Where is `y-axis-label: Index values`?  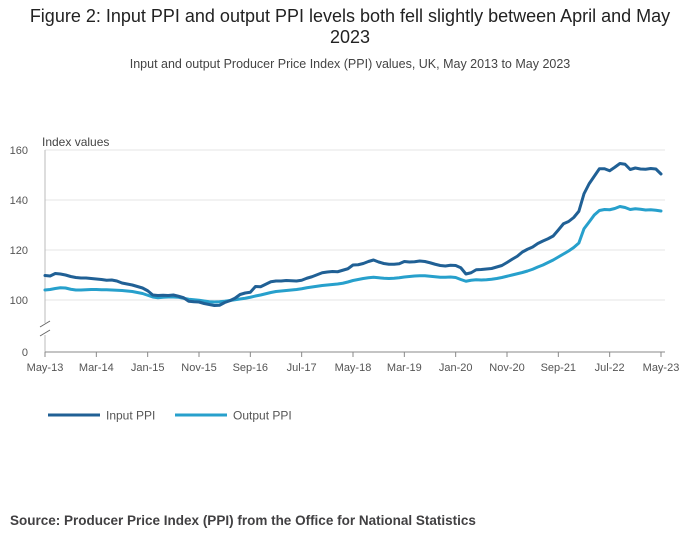
y-axis-label: Index values is located at coordinates (75, 142).